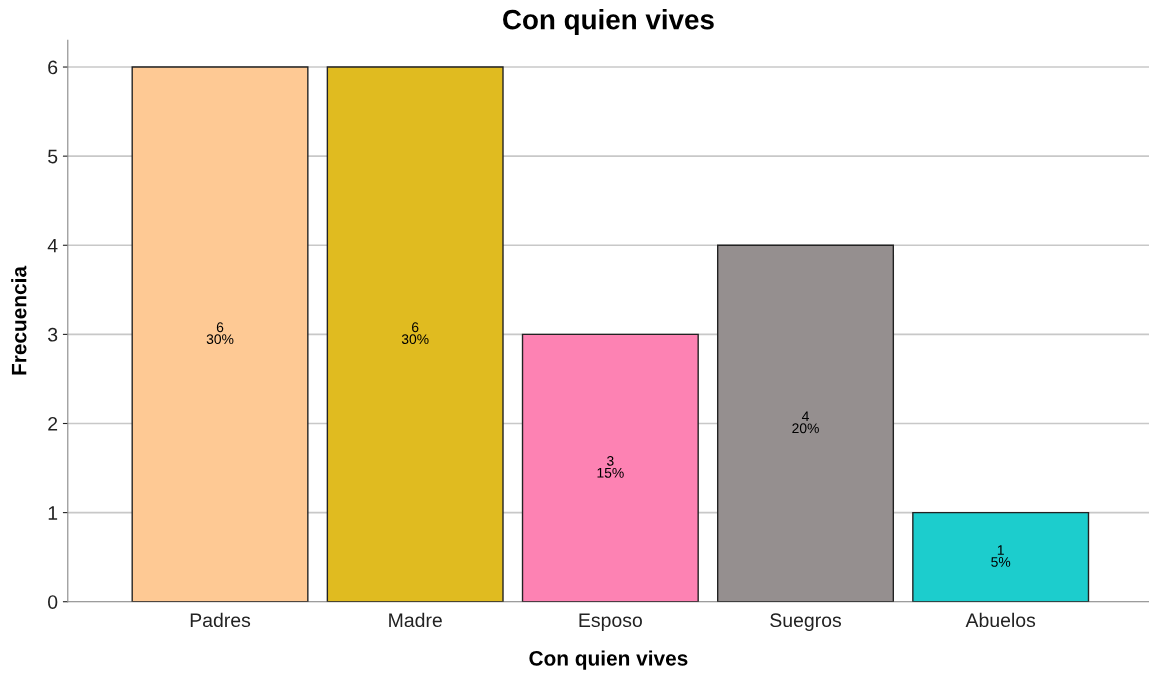 The image size is (1149, 683). Describe the element at coordinates (53, 602) in the screenshot. I see `y-tick-label: 0` at that location.